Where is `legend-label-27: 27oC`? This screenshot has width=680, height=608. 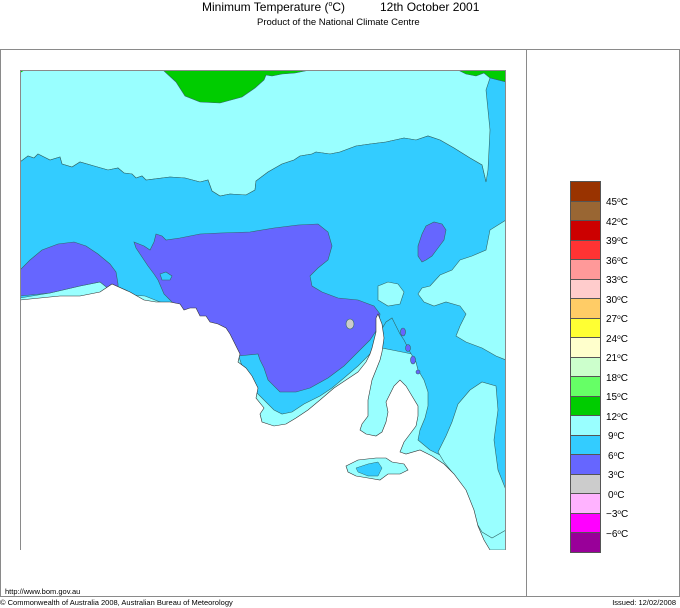
legend-label-27: 27oC is located at coordinates (617, 319).